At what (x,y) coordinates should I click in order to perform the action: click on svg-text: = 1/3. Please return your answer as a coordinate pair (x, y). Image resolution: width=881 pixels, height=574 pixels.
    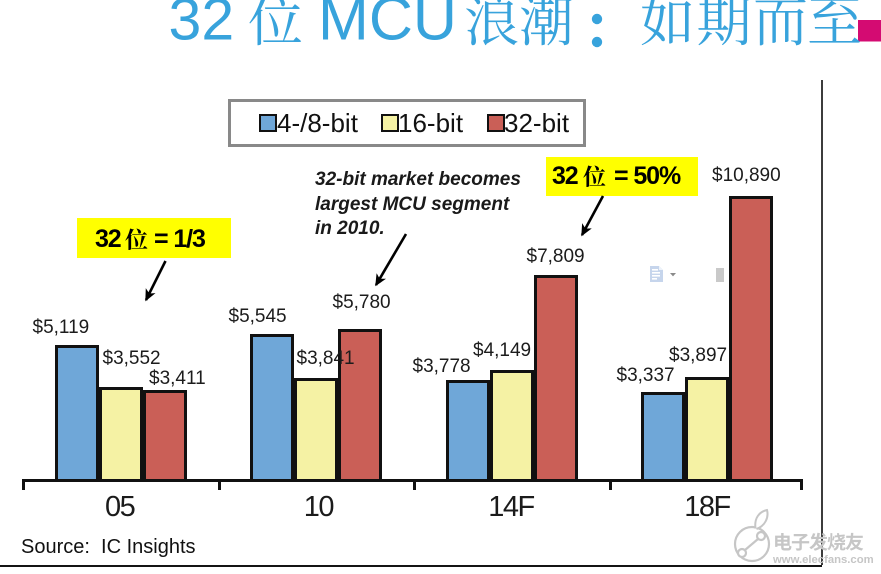
    Looking at the image, I should click on (179, 239).